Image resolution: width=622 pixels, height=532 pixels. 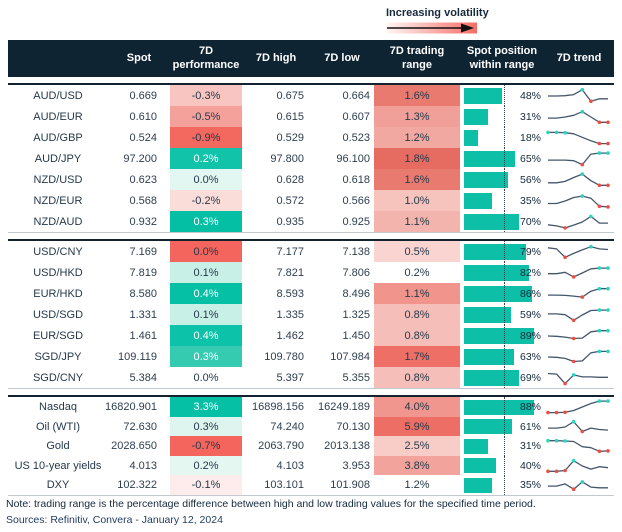 What do you see at coordinates (353, 158) in the screenshot?
I see `low-value: 96.100` at bounding box center [353, 158].